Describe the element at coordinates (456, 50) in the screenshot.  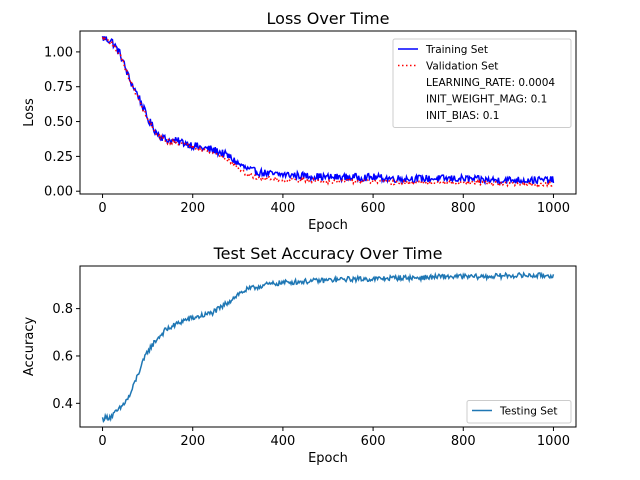
I see `legend-label: Training Set` at that location.